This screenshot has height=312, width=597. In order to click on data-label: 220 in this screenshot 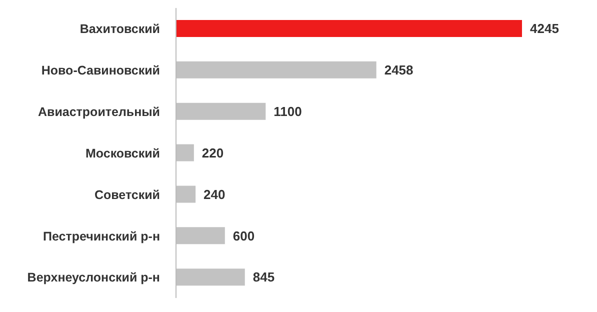, I will do `click(213, 152)`.